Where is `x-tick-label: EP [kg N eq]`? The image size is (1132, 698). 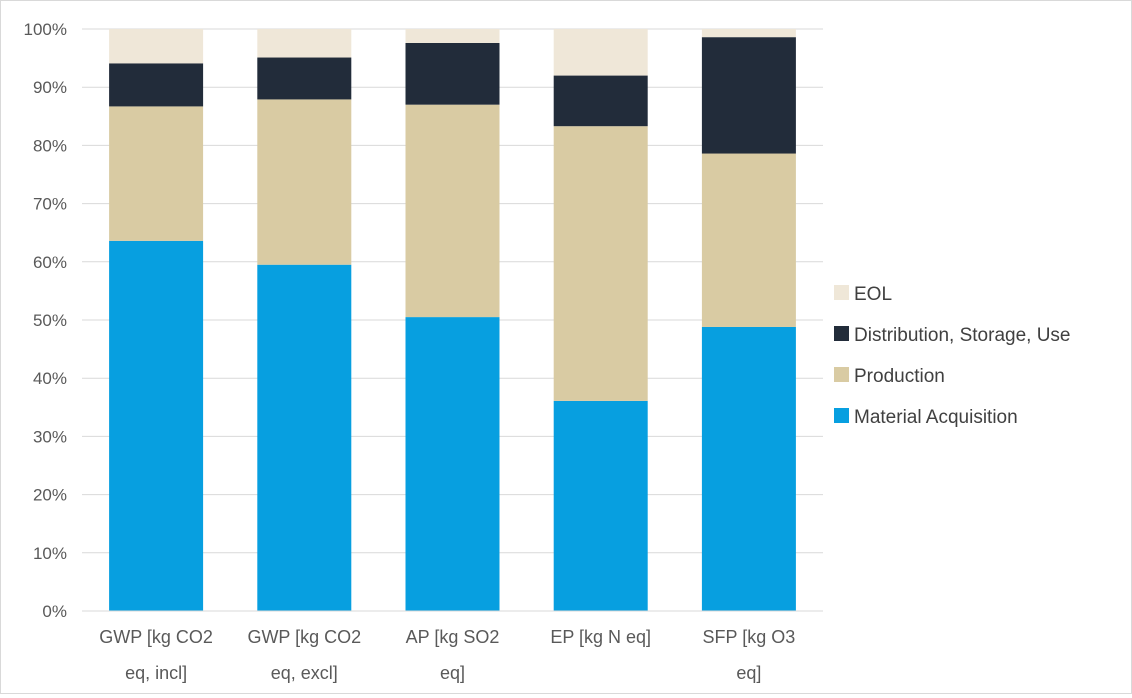
x-tick-label: EP [kg N eq] is located at coordinates (600, 637).